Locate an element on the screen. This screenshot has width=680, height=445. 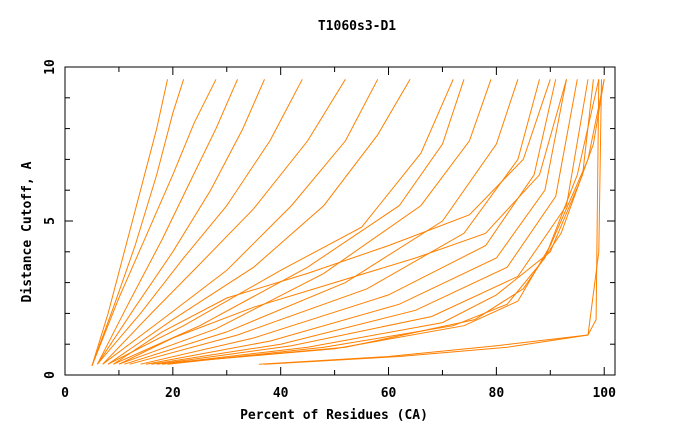
x-tick-label: 20 is located at coordinates (173, 393).